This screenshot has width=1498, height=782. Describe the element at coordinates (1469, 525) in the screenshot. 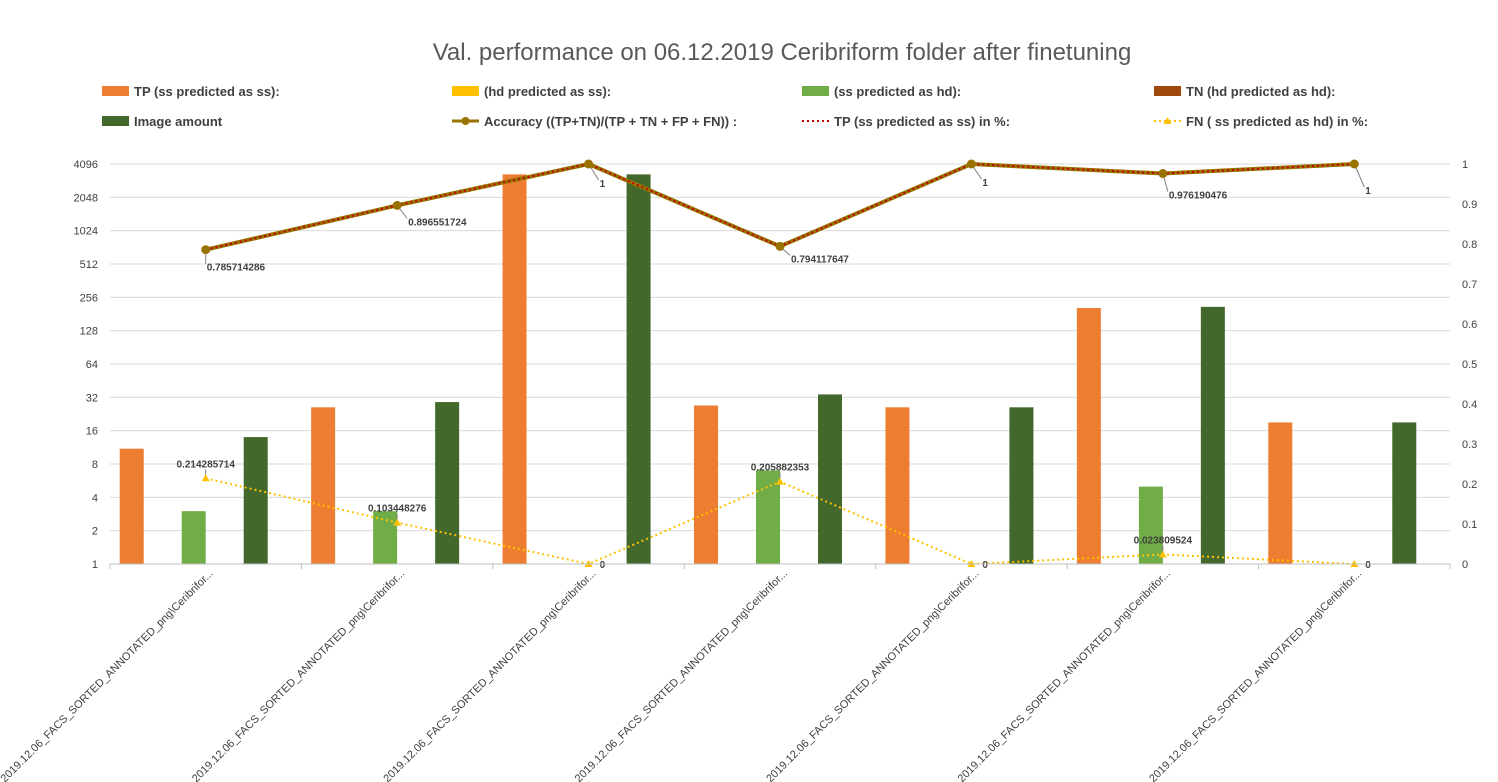

I see `y-right-tick-label: 0.1` at that location.